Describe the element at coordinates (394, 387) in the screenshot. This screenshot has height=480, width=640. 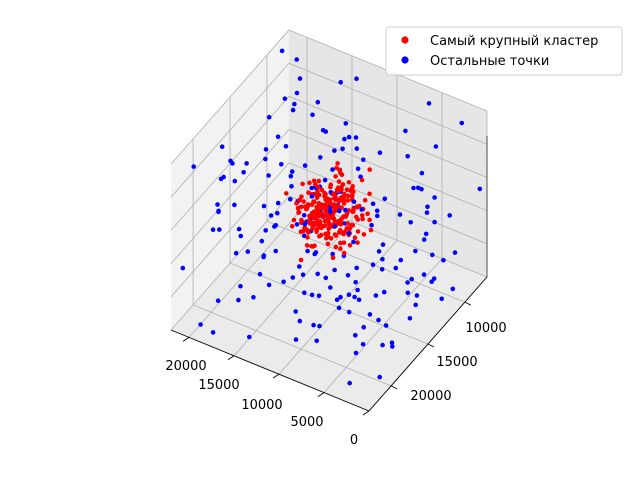
I see `y-tick-mark` at that location.